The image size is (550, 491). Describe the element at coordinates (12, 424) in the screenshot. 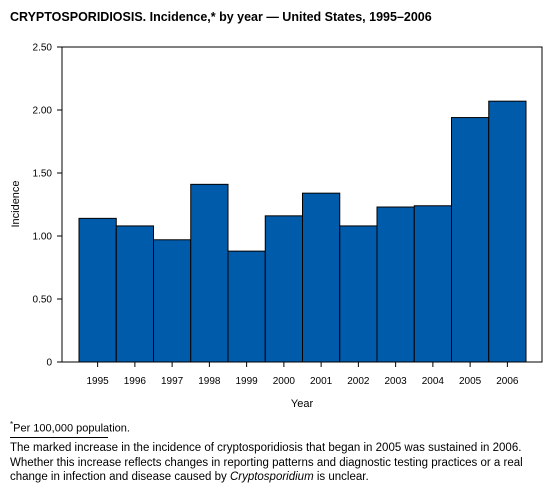

I see `footnote-mark: *` at that location.